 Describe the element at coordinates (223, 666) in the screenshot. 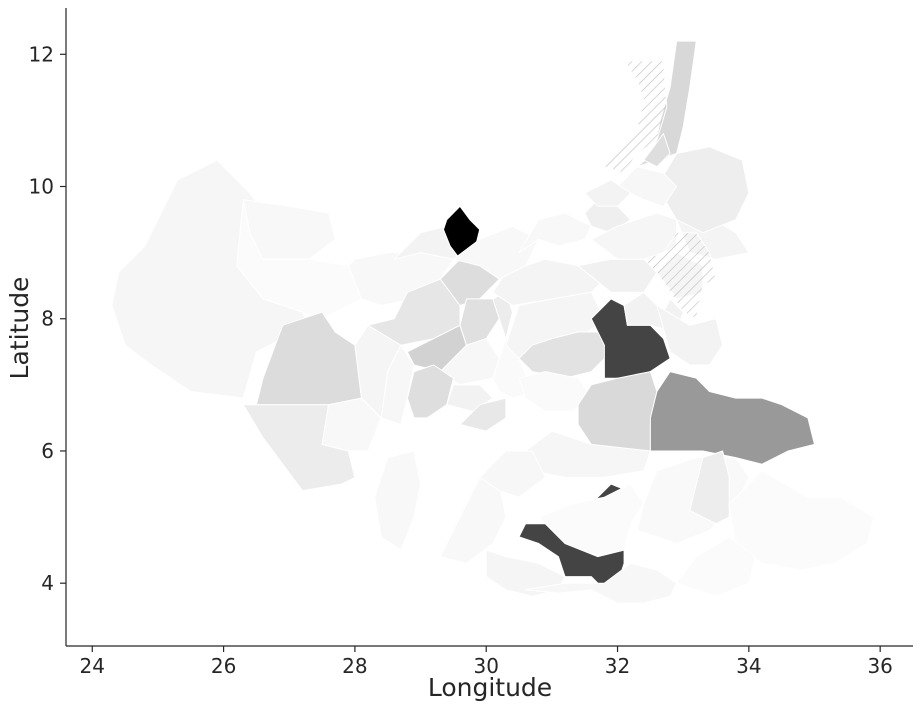

I see `x-tick-label: 26` at that location.